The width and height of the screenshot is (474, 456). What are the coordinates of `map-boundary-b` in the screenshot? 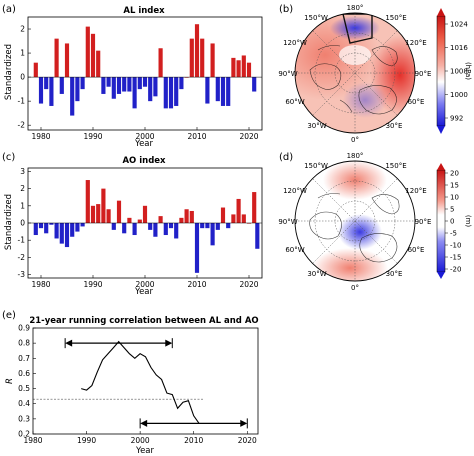 It's located at (355, 73).